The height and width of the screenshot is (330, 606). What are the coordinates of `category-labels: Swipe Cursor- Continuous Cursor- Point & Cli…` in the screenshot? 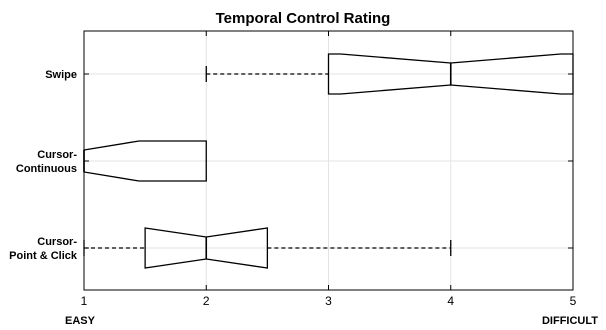 It's located at (43, 165).